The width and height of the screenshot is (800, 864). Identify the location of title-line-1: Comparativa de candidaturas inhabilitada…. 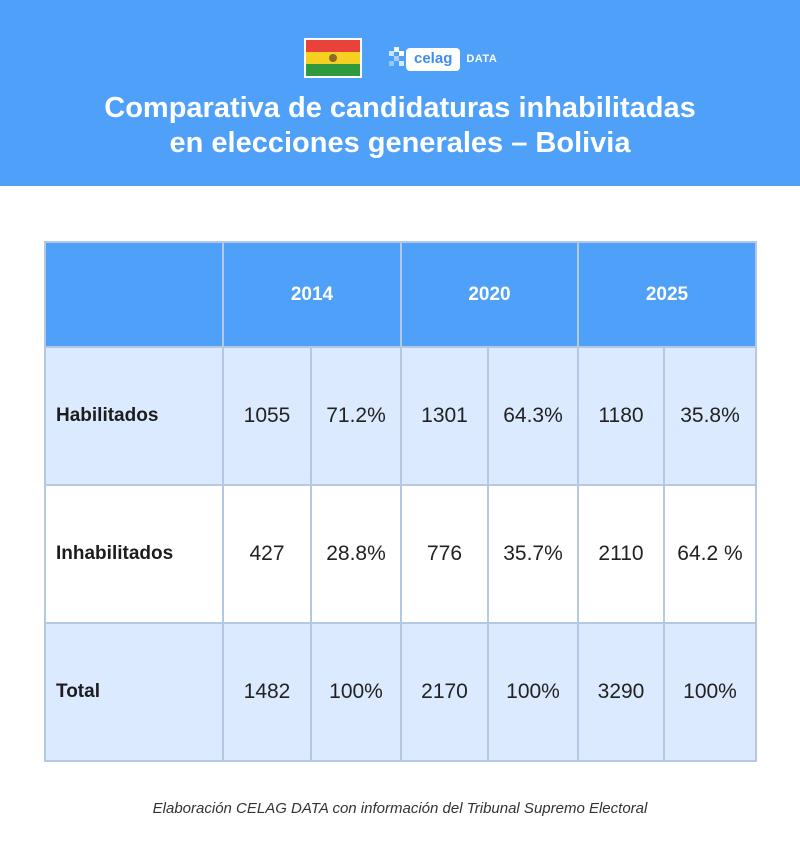
(400, 108).